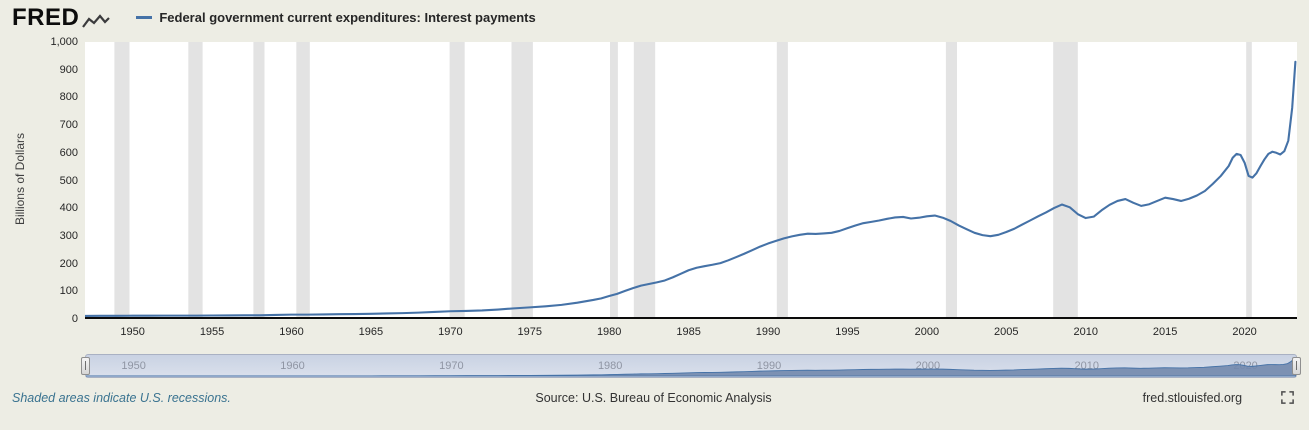 This screenshot has width=1309, height=430. I want to click on x-tick-label: 2015, so click(1165, 332).